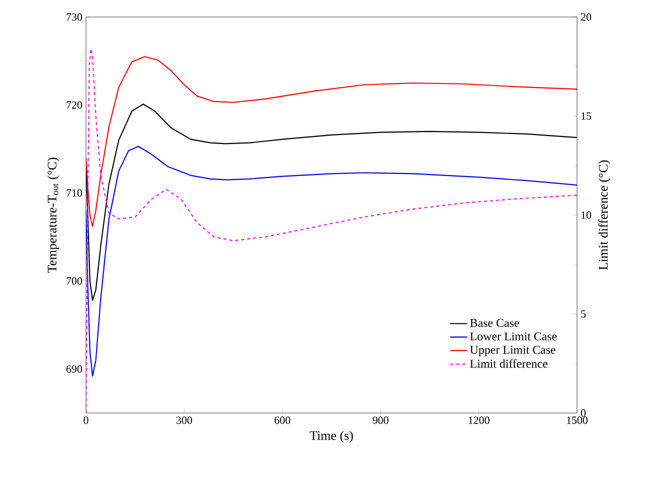 This screenshot has width=647, height=480. Describe the element at coordinates (494, 322) in the screenshot. I see `legend-label: Base Case` at that location.